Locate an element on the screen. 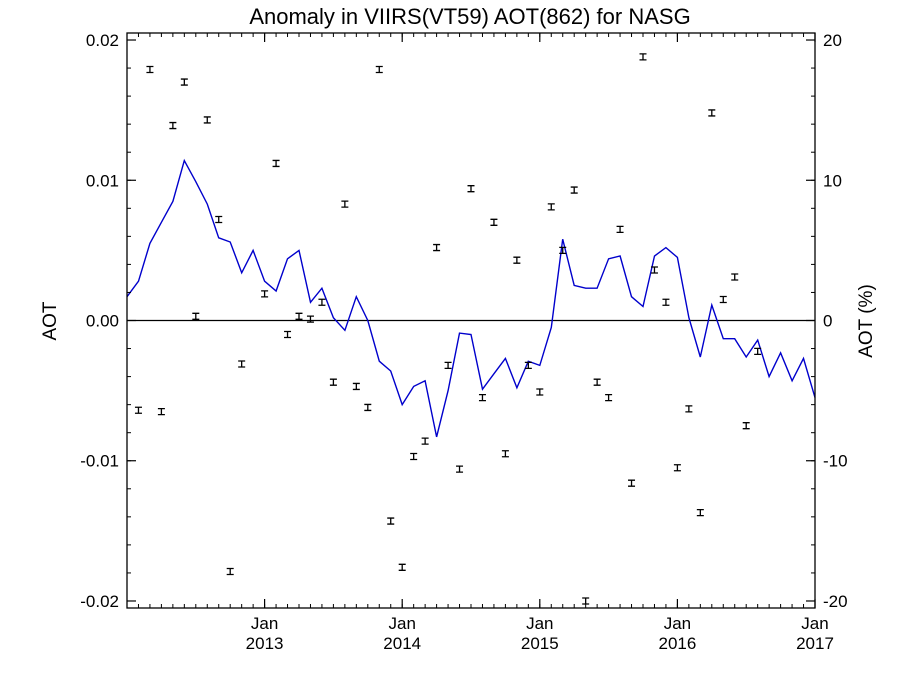 The image size is (900, 675). chart-title: Anomaly in VIIRS(VT59) AOT(862) for NASG is located at coordinates (469, 16).